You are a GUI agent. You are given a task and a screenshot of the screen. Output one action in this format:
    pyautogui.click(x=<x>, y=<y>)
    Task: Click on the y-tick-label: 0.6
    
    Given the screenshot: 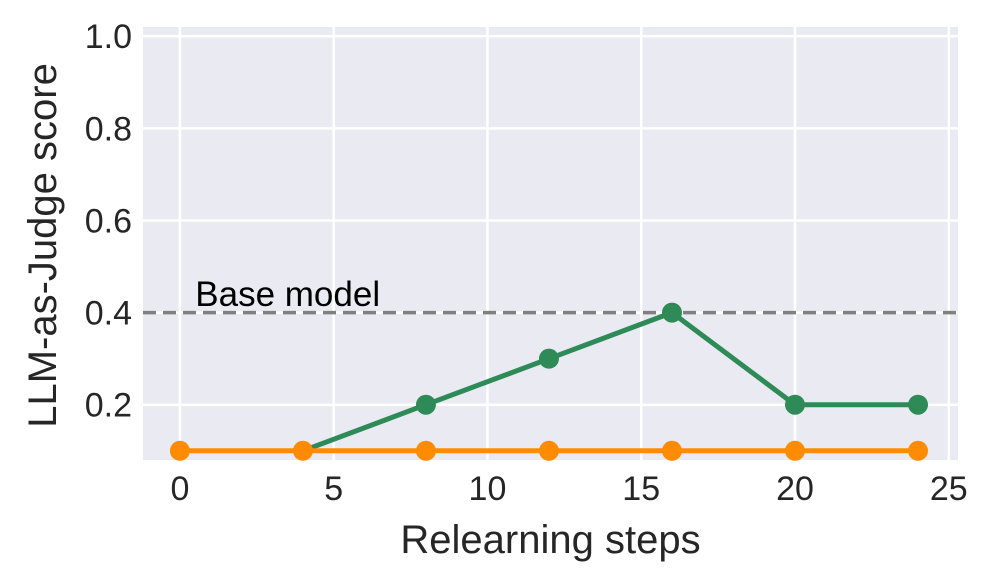 What is the action you would take?
    pyautogui.click(x=108, y=221)
    